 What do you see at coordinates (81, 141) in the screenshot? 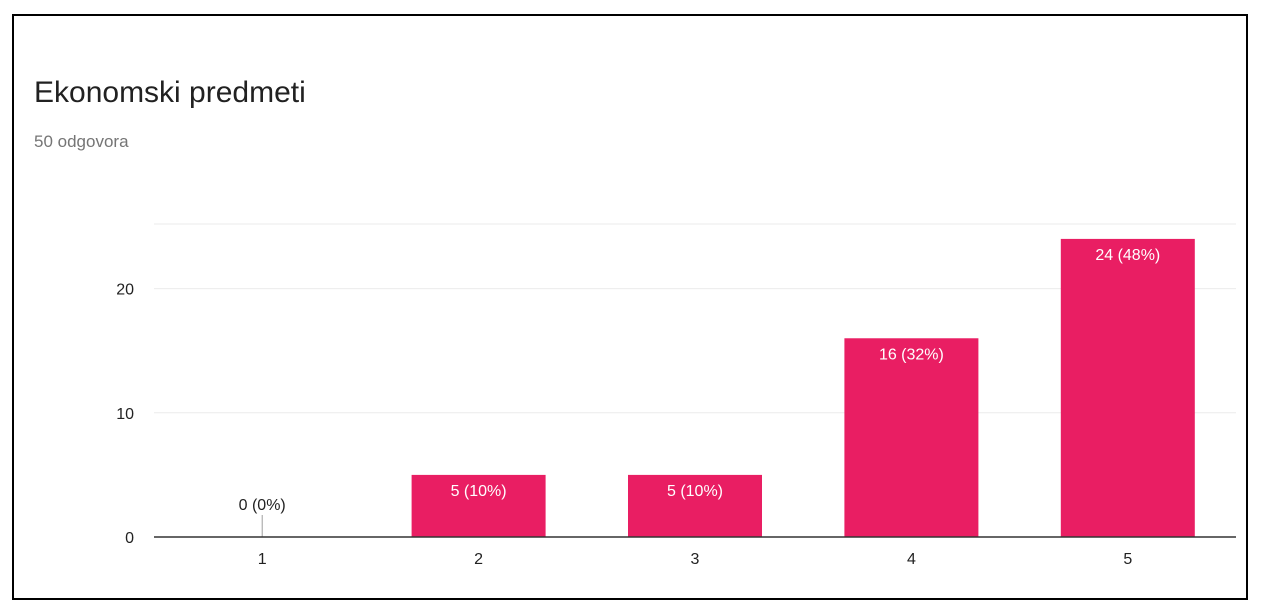
I see `response-count: 50 odgovora` at bounding box center [81, 141].